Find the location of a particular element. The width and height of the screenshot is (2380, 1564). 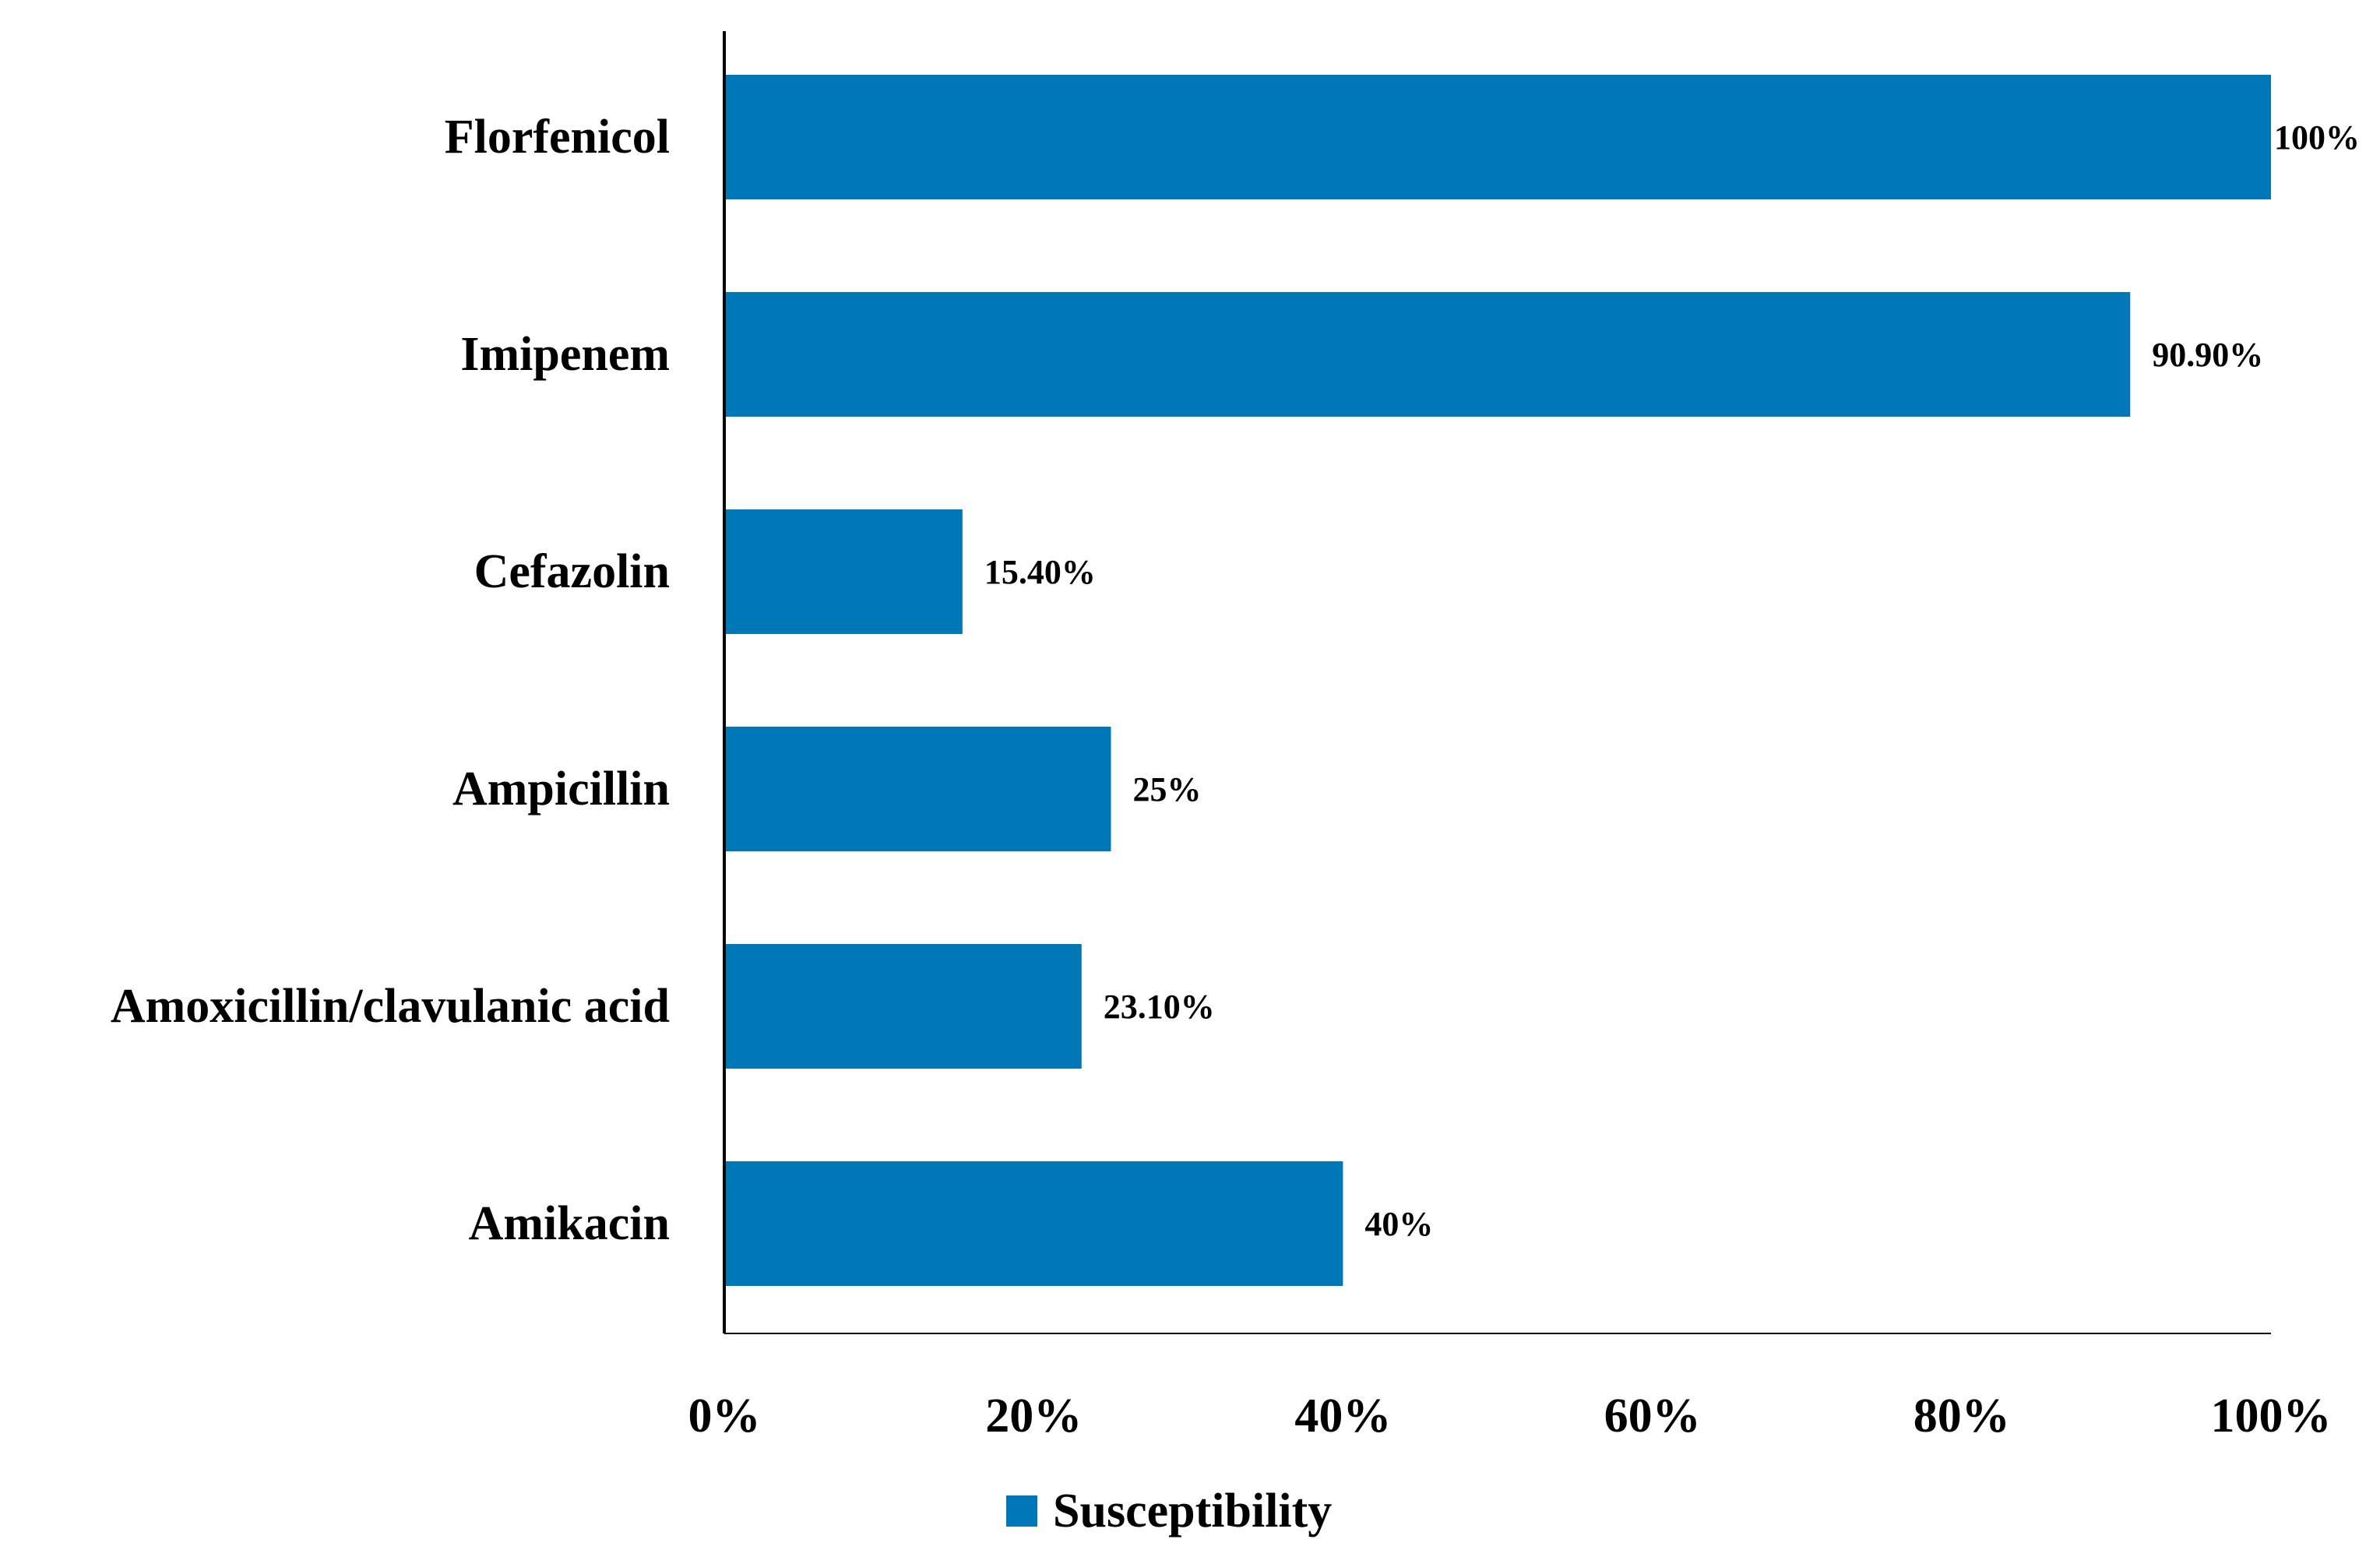

x-tick-label-3: 60% is located at coordinates (1652, 1416).